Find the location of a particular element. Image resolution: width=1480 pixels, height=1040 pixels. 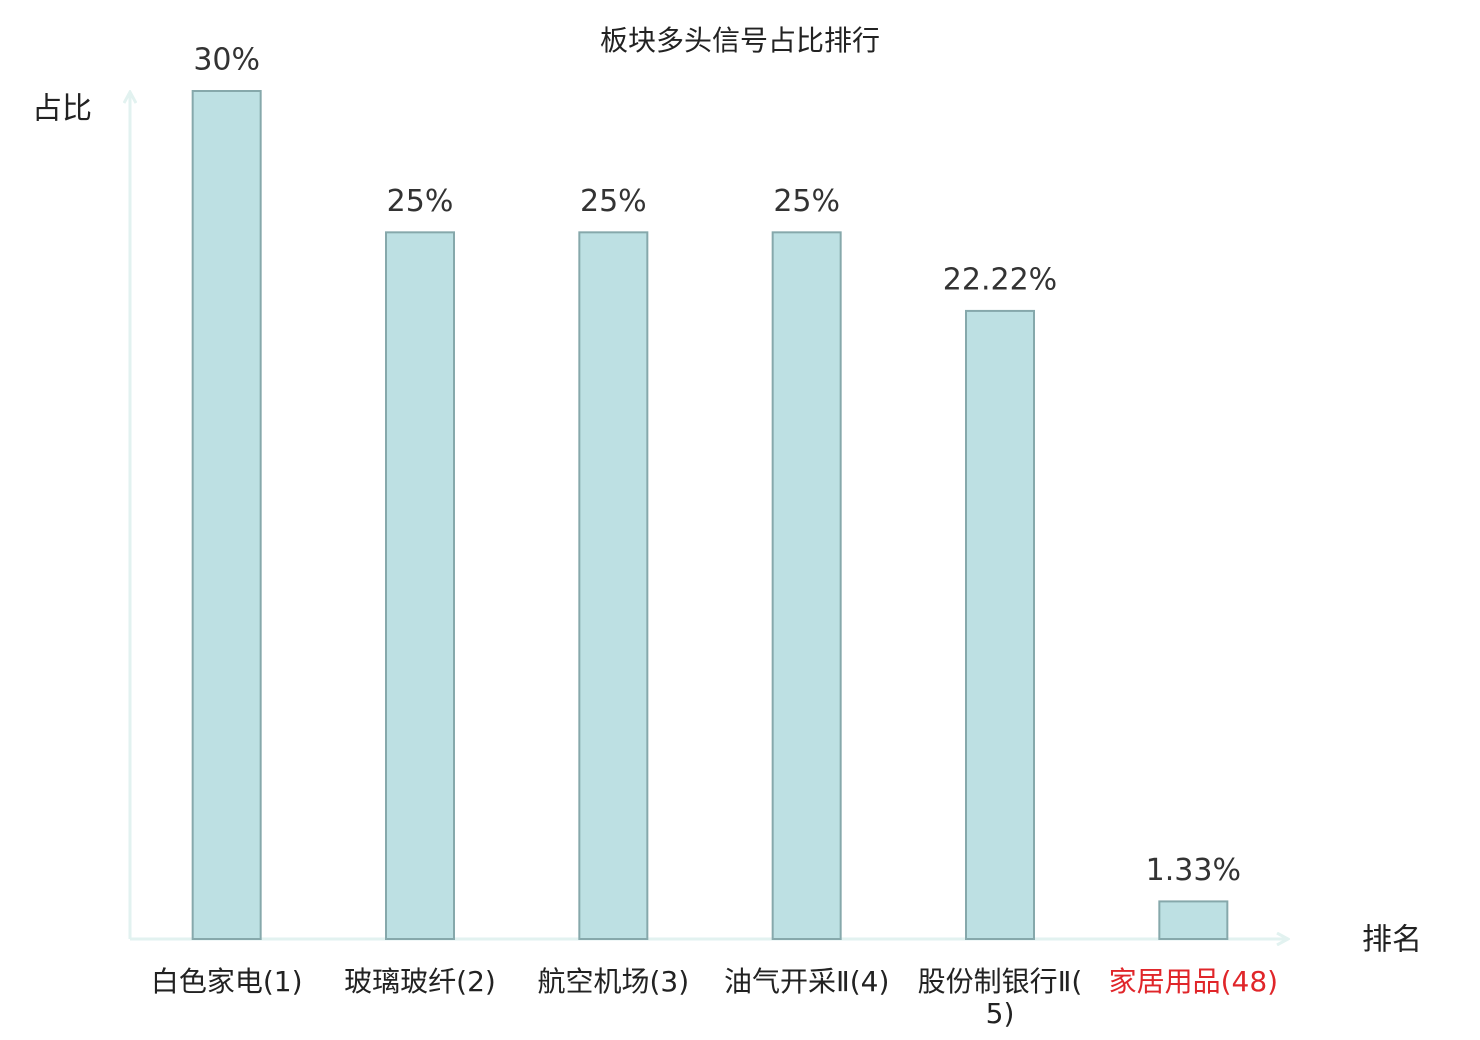

value-label: 30% is located at coordinates (226, 60).